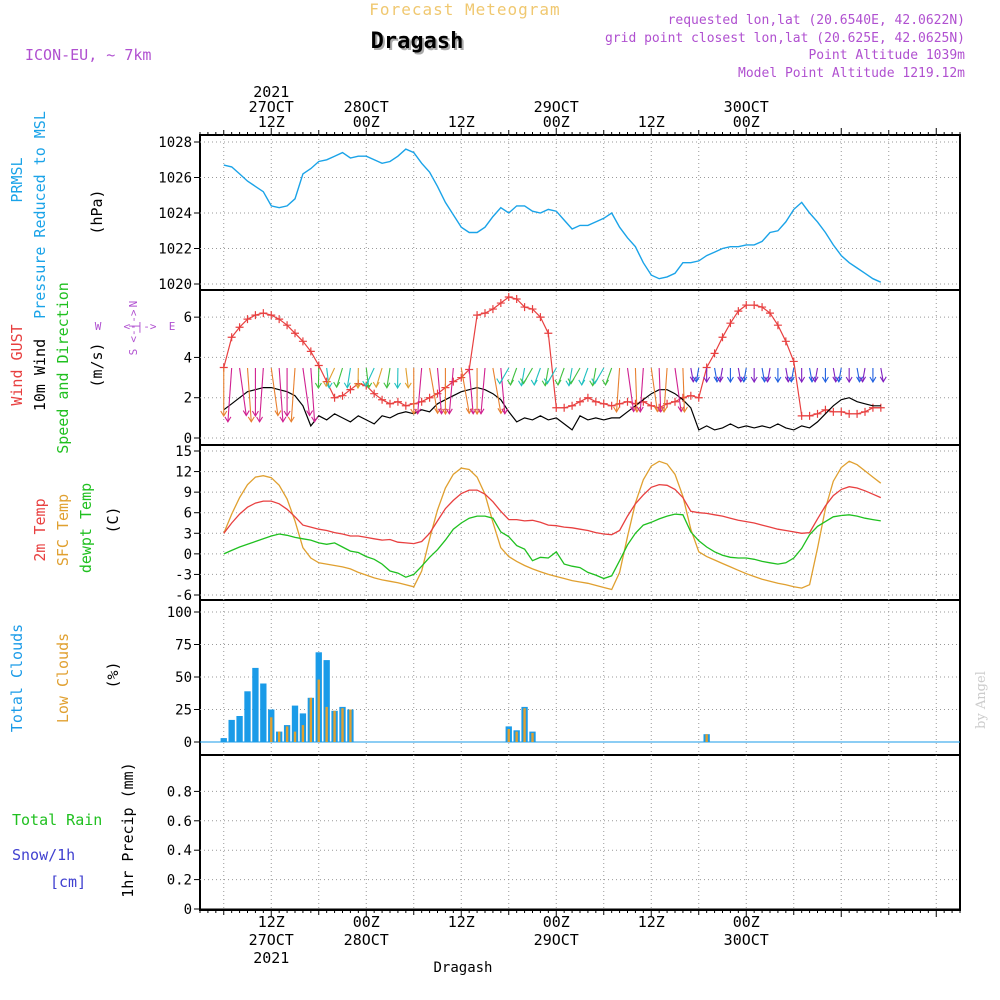 The height and width of the screenshot is (1000, 1000). What do you see at coordinates (86, 528) in the screenshot?
I see `temp-dewpt-label: dewpt Temp` at bounding box center [86, 528].